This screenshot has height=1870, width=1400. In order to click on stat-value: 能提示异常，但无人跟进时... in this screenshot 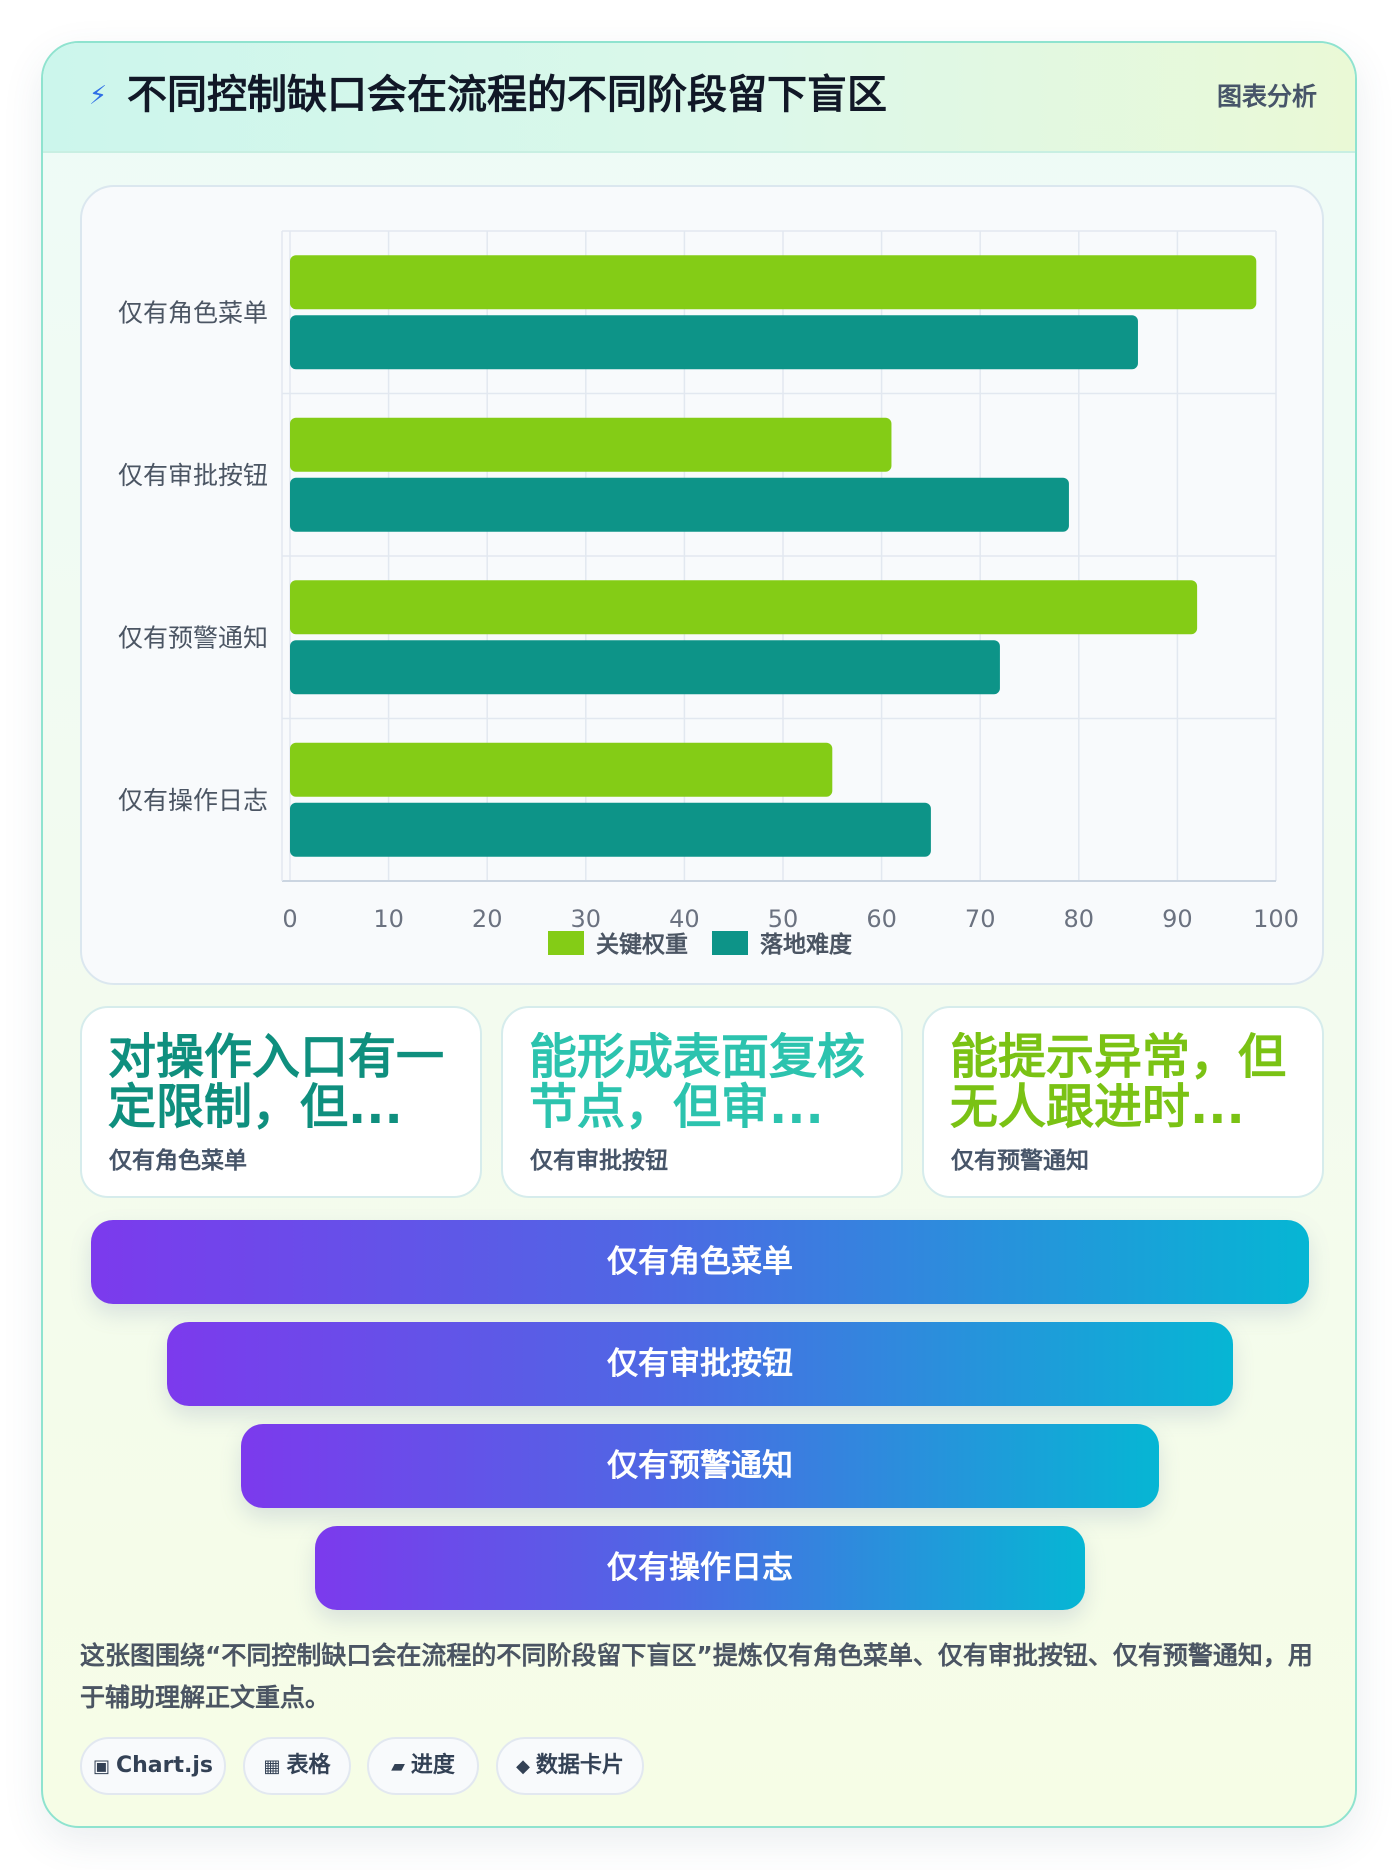, I will do `click(1118, 1082)`.